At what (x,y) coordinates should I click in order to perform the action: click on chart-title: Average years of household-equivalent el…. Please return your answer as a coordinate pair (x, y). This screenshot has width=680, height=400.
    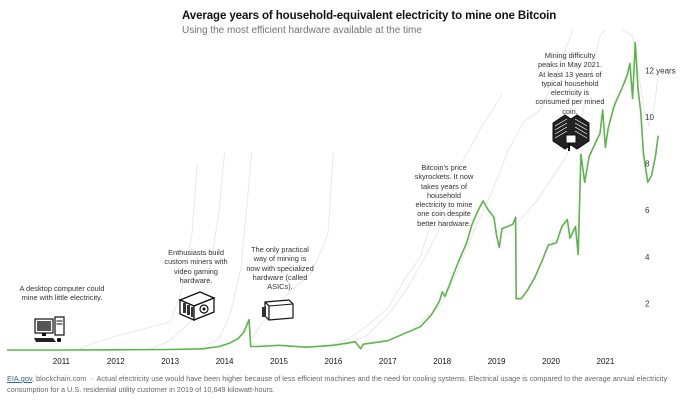
    Looking at the image, I should click on (369, 16).